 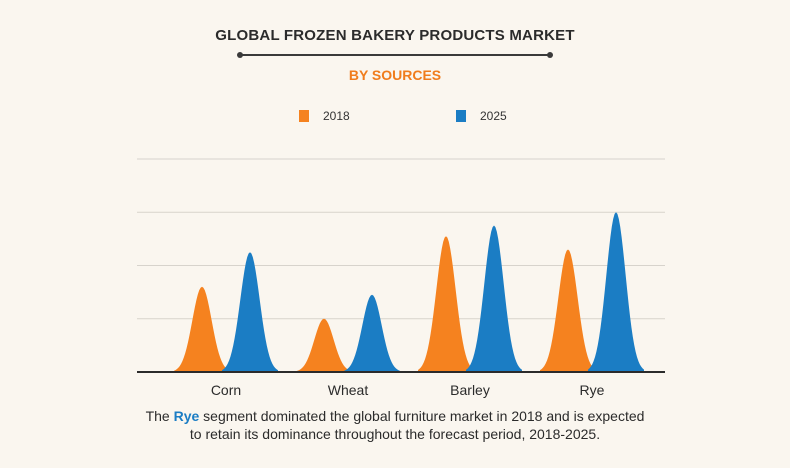 What do you see at coordinates (395, 55) in the screenshot?
I see `title-divider` at bounding box center [395, 55].